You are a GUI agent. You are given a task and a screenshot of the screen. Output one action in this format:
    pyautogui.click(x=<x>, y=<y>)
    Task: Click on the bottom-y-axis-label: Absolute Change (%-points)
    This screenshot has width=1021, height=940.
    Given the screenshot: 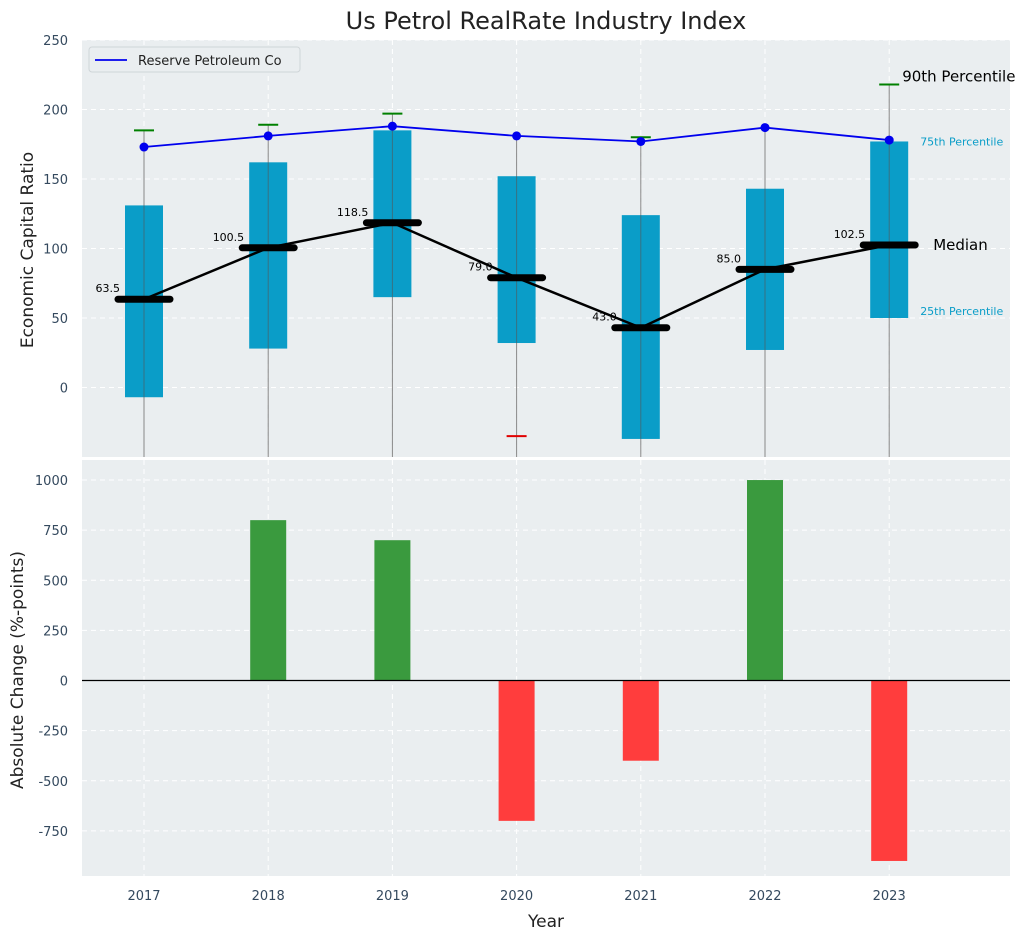 What is the action you would take?
    pyautogui.click(x=18, y=670)
    